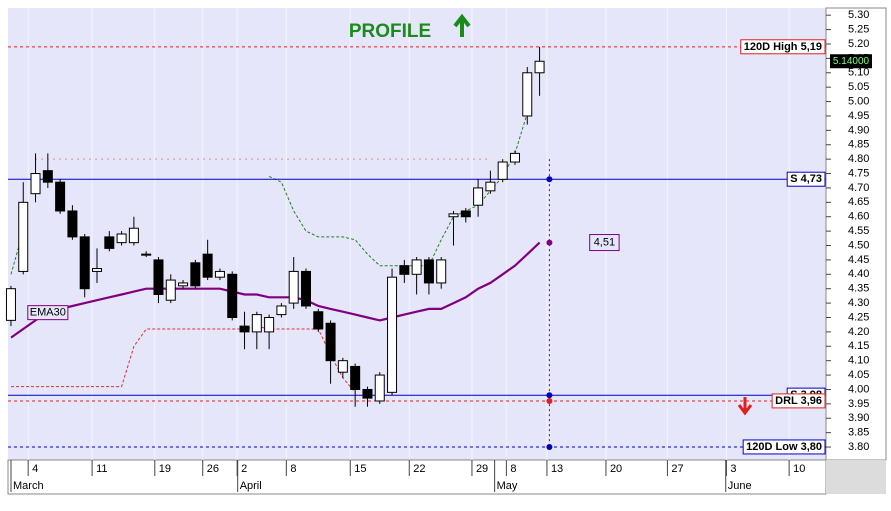 This screenshot has width=891, height=511. Describe the element at coordinates (417, 477) in the screenshot. I see `x-axis-area` at that location.